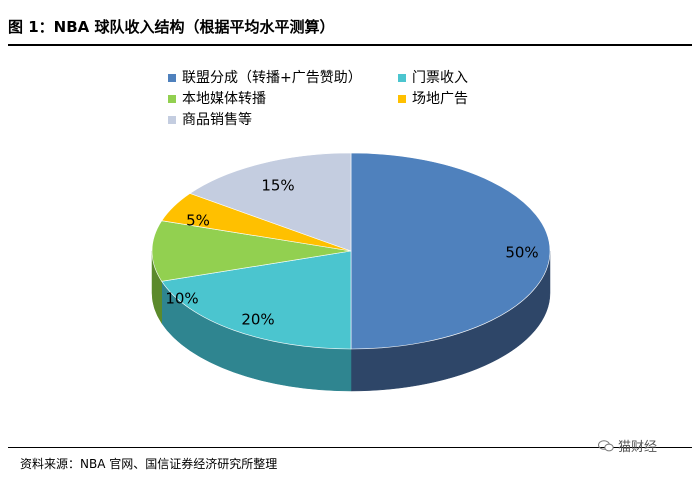 The height and width of the screenshot is (479, 700). I want to click on figure-title: 图 1：NBA 球队收入结构（根据平均水平测算）, so click(171, 27).